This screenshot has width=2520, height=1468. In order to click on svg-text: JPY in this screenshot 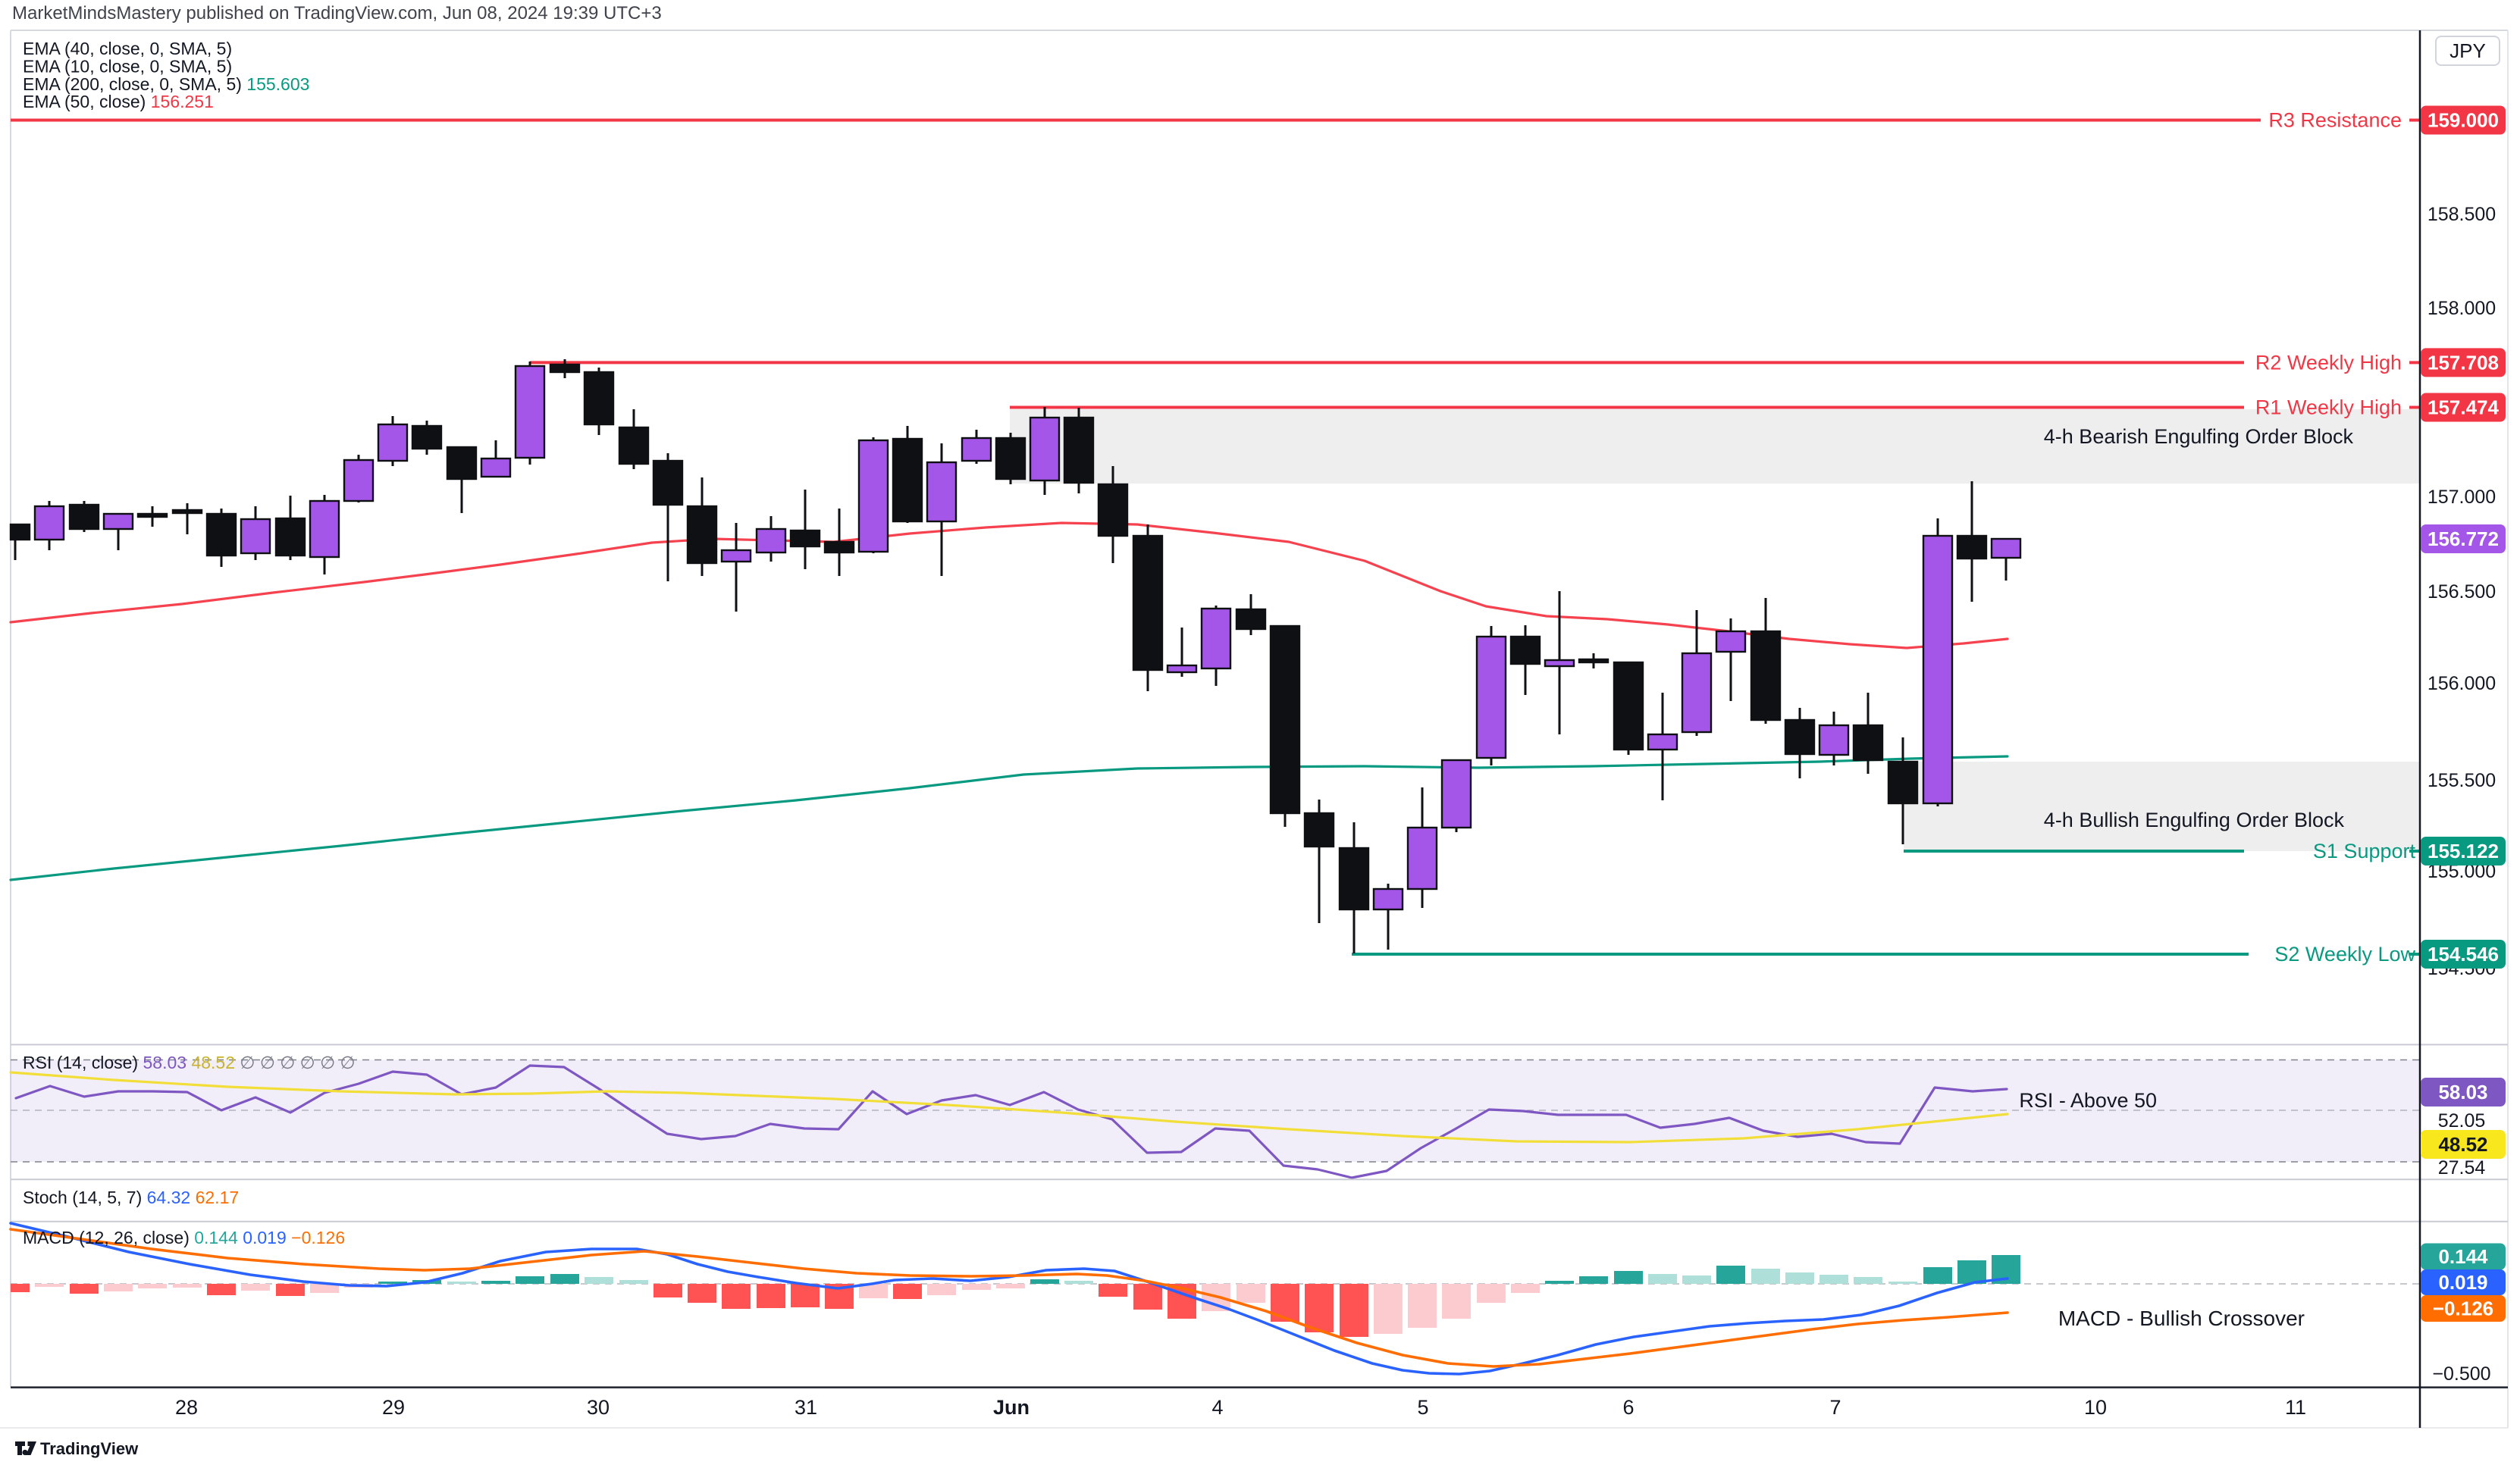, I will do `click(2467, 51)`.